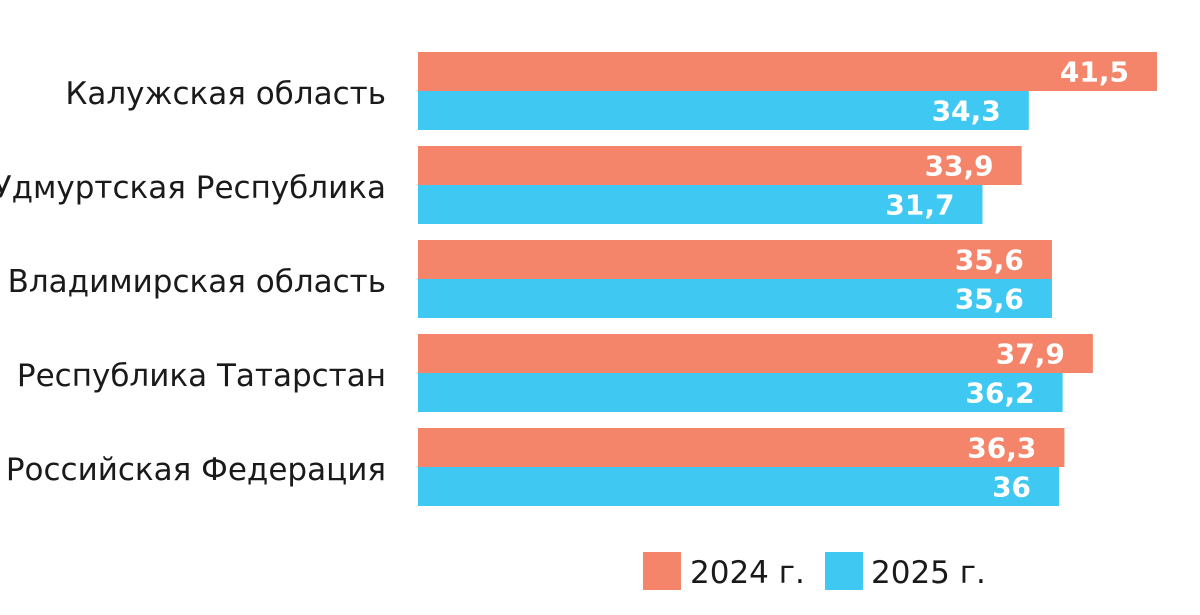 The image size is (1200, 615). Describe the element at coordinates (919, 205) in the screenshot. I see `data-label: 31,7` at that location.